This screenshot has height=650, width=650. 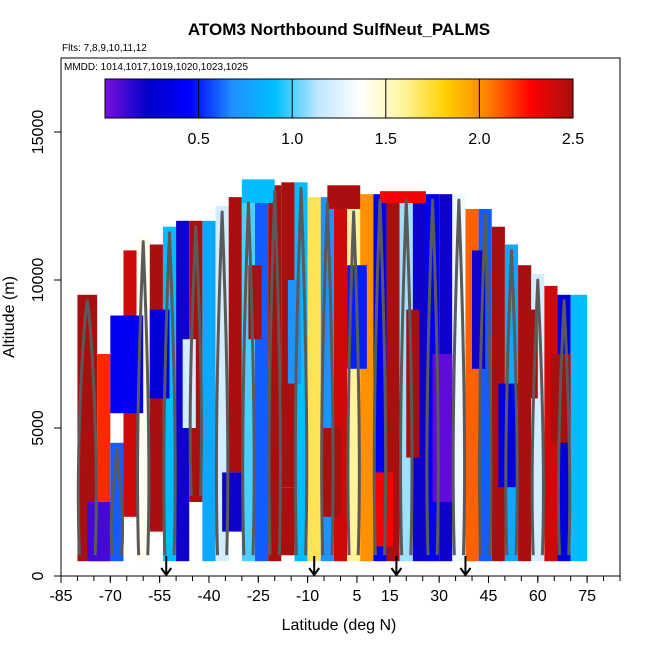 I want to click on x-tick-label: -10, so click(x=307, y=596).